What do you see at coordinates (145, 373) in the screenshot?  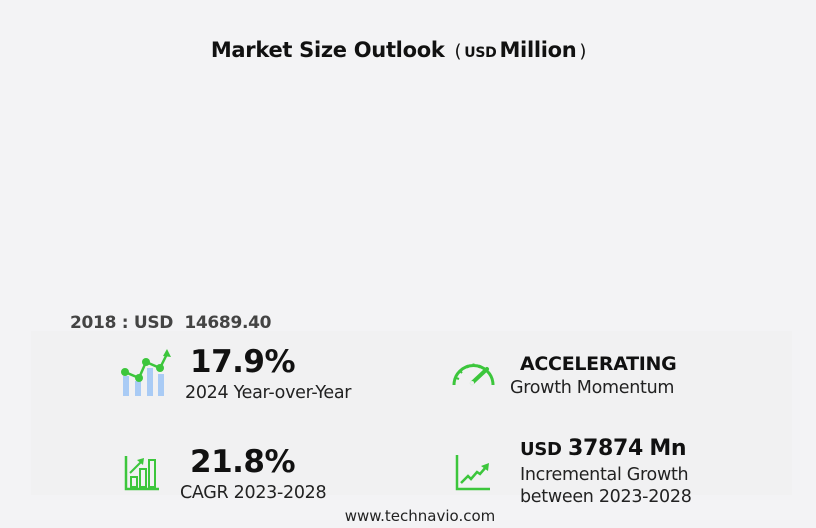 I see `bar-line-growth-icon` at bounding box center [145, 373].